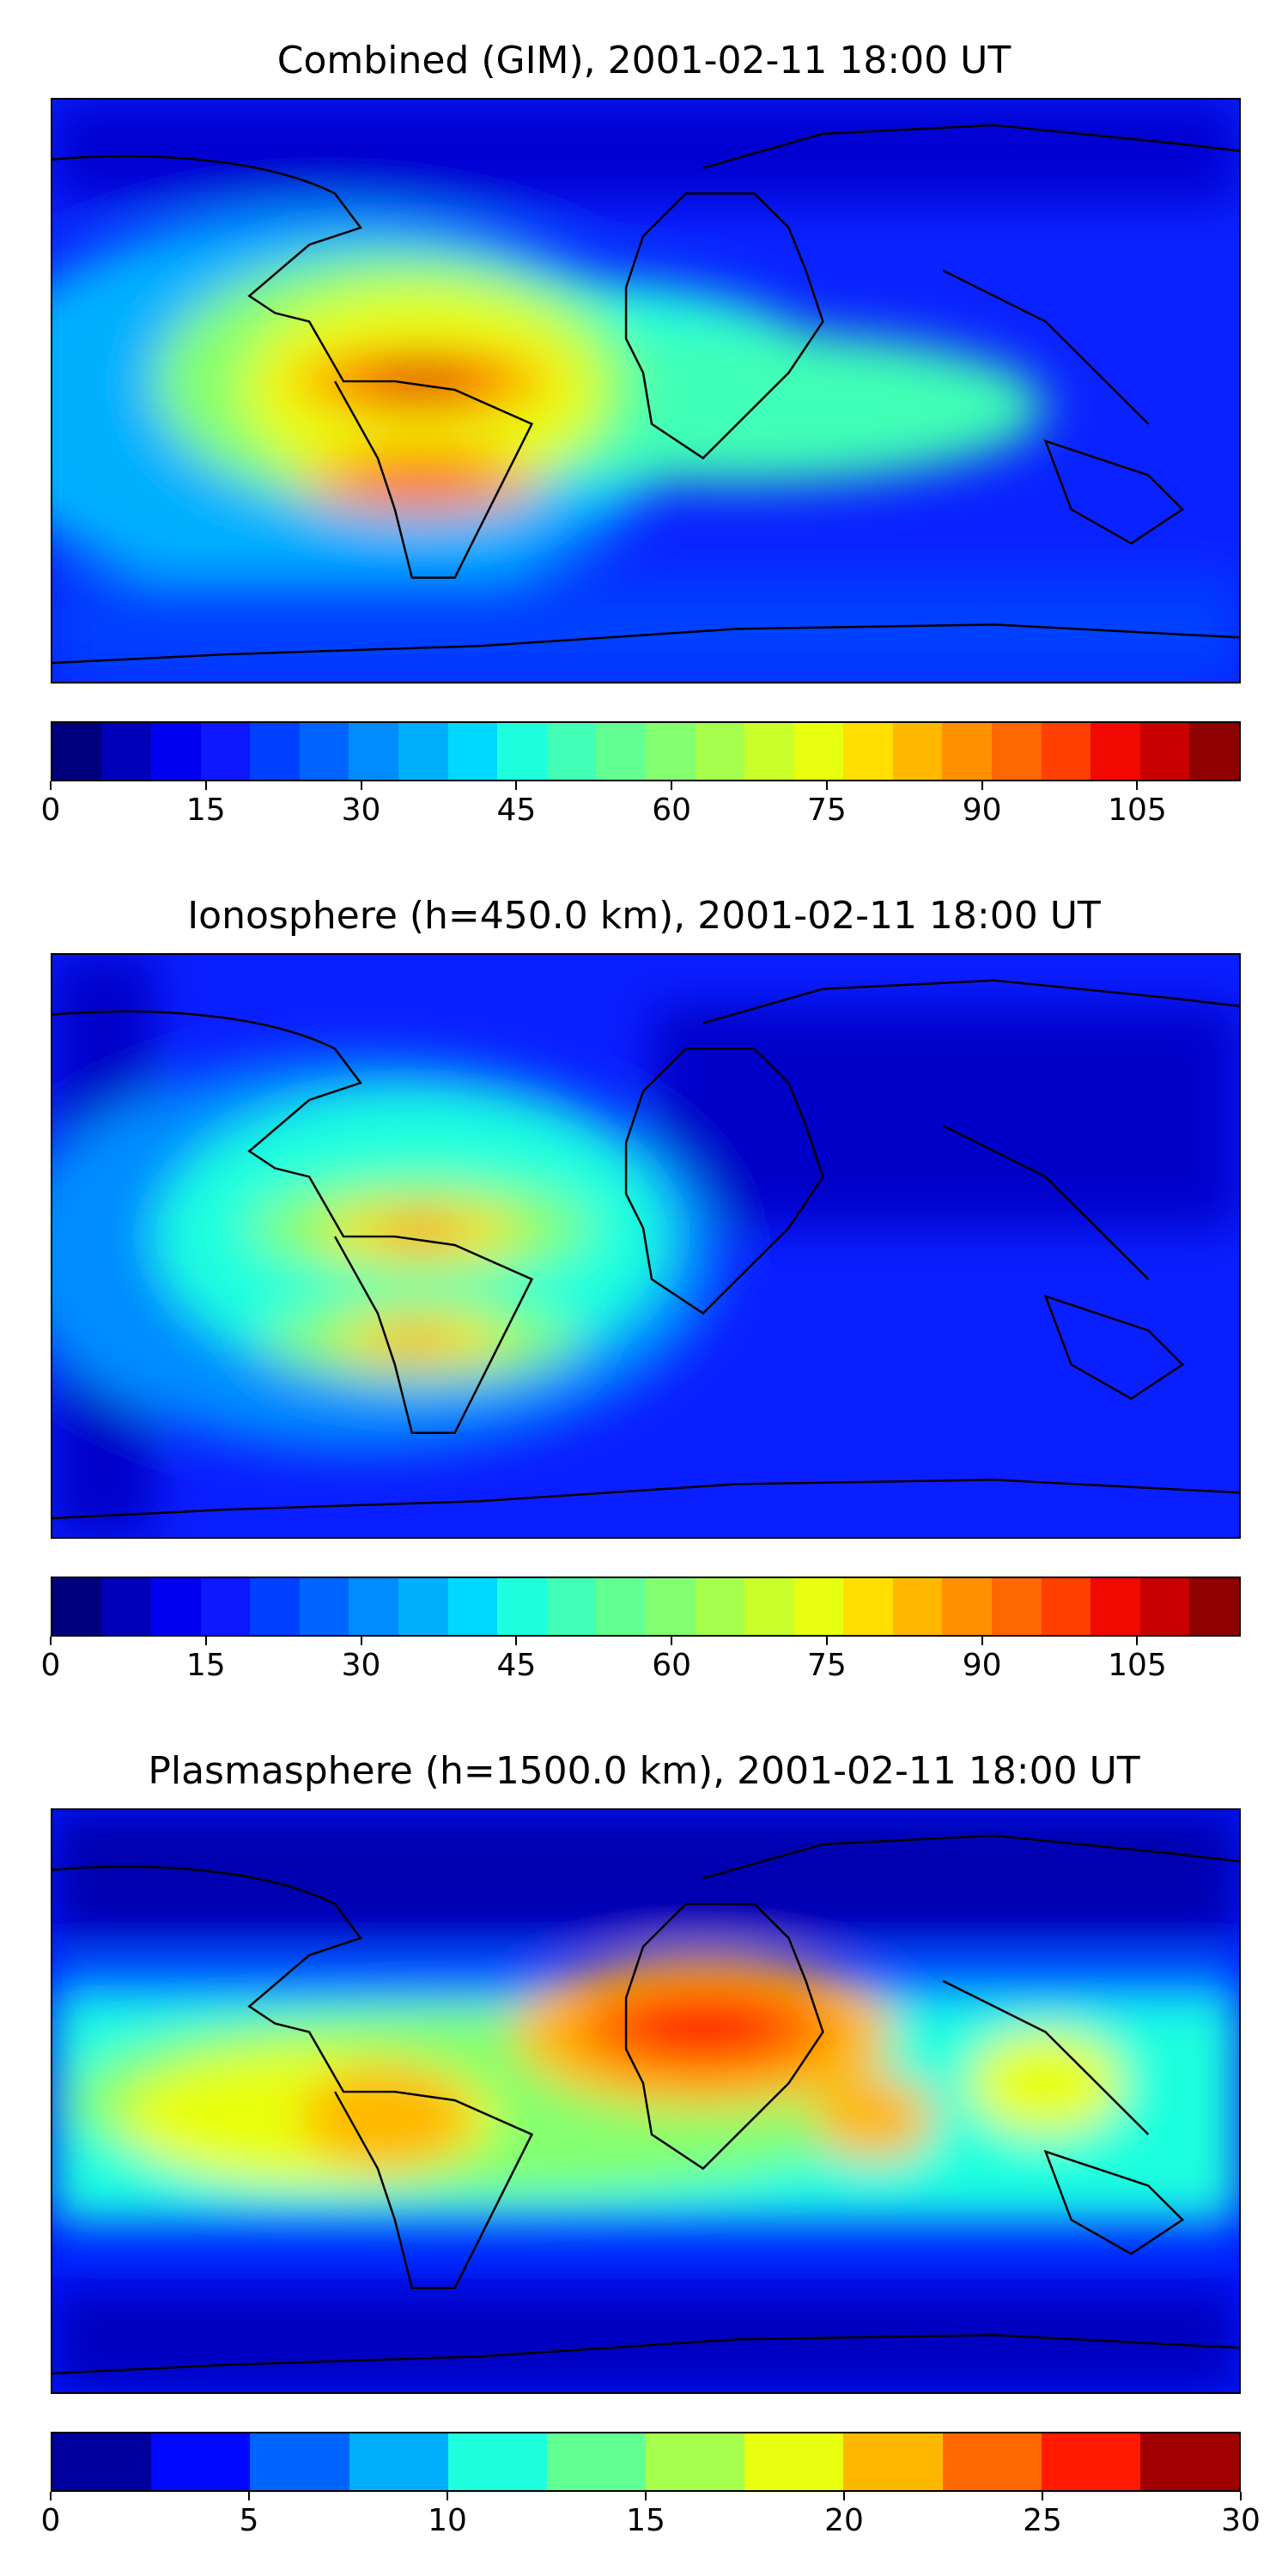 The image size is (1288, 2576). What do you see at coordinates (982, 1665) in the screenshot?
I see `colorbar-tick-label: 90` at bounding box center [982, 1665].